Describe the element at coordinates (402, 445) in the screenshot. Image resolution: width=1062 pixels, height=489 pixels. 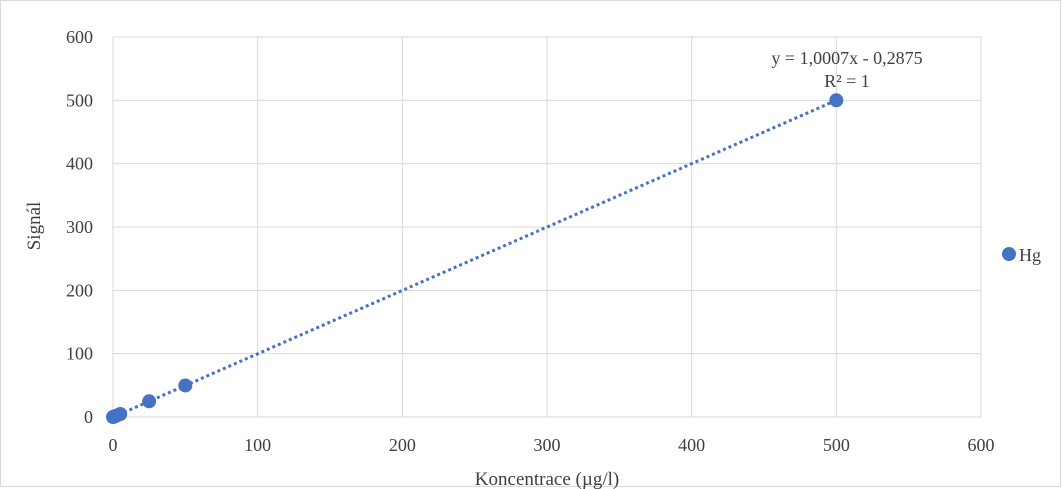
I see `x-tick-label: 200` at that location.